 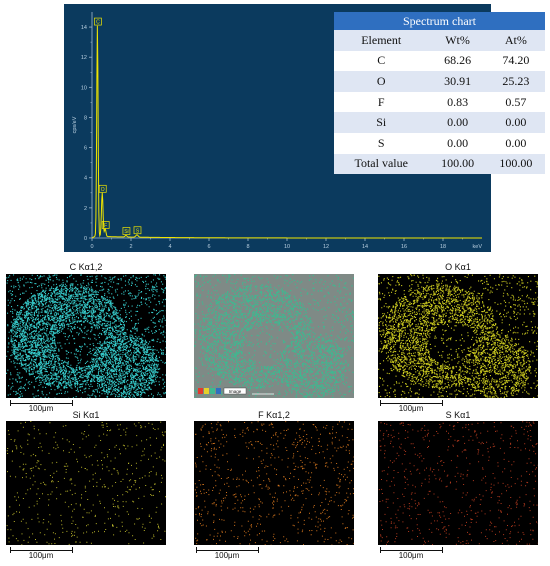 What do you see at coordinates (169, 247) in the screenshot?
I see `x-tick-label: 4` at bounding box center [169, 247].